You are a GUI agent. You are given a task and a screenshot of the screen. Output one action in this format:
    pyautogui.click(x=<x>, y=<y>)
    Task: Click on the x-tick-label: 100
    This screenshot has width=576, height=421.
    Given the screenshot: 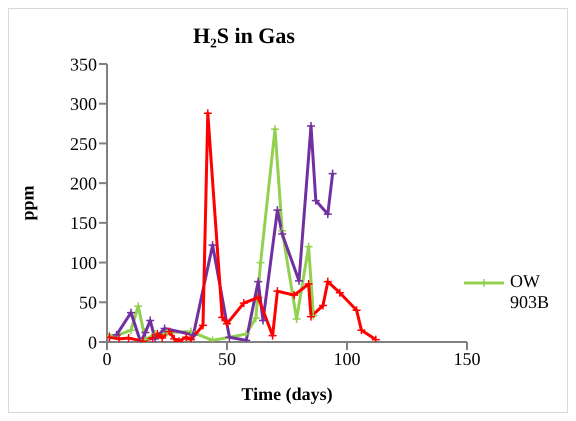 What is the action you would take?
    pyautogui.click(x=347, y=358)
    